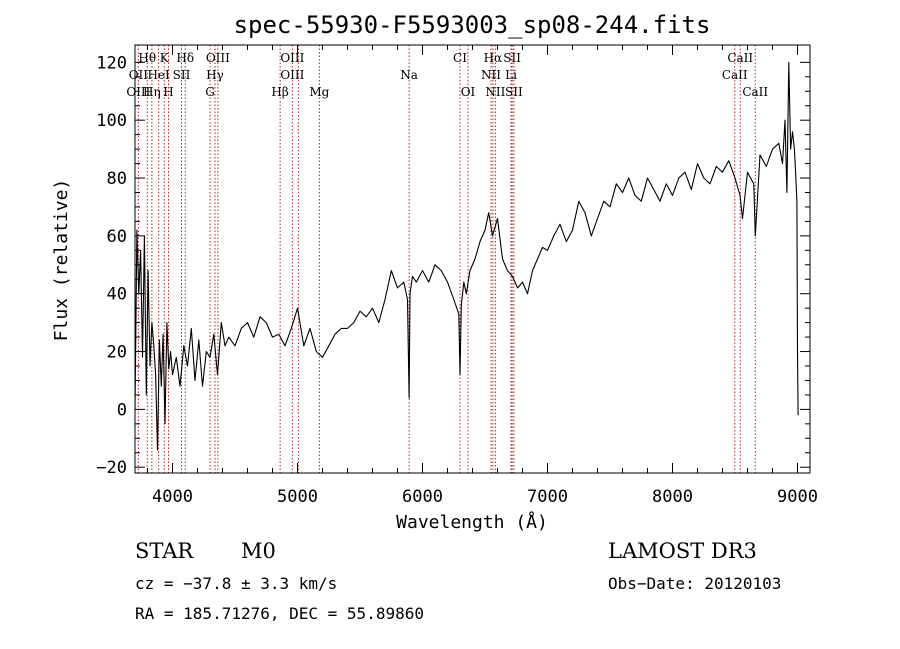  I want to click on object-subclass: M0, so click(258, 551).